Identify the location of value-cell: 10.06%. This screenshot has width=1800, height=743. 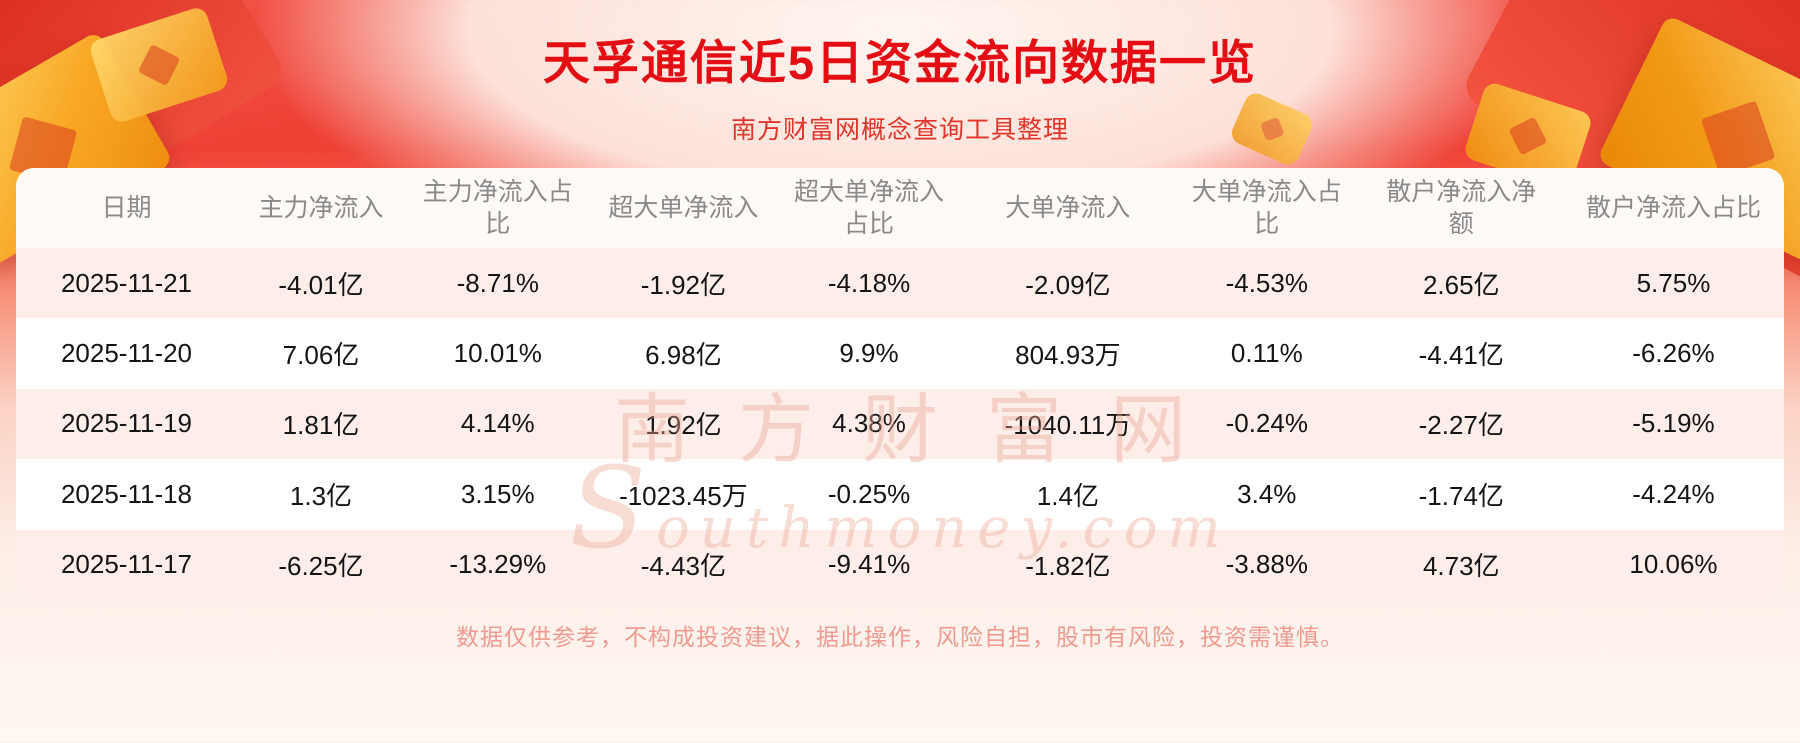
(1673, 564).